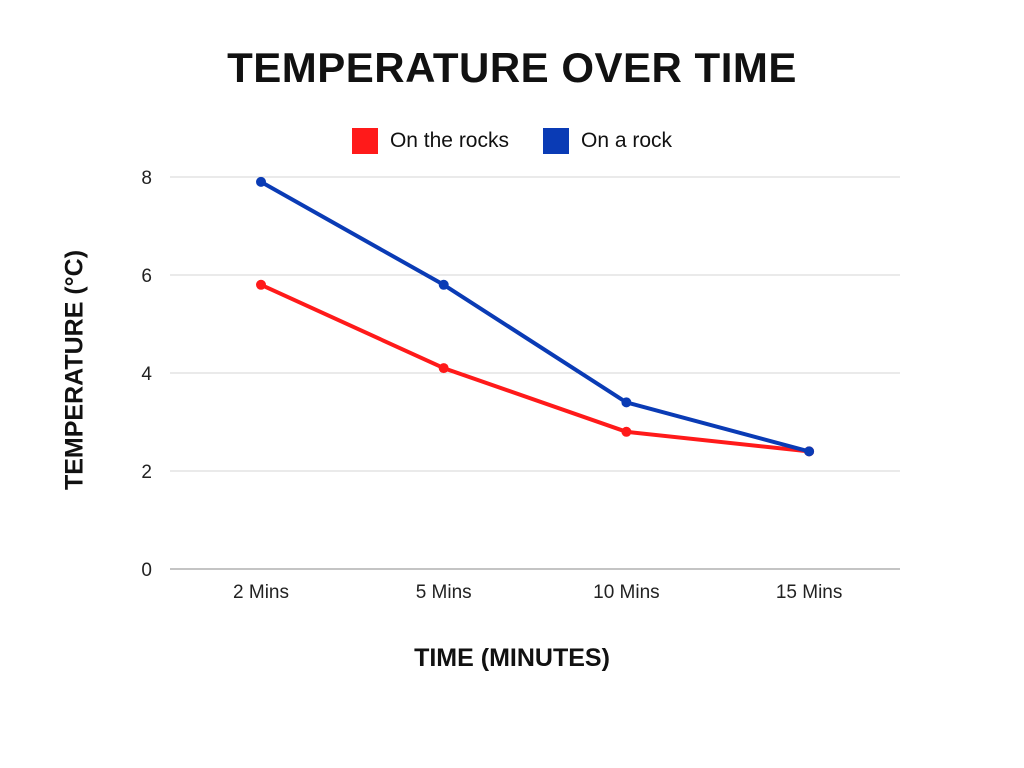 Image resolution: width=1024 pixels, height=768 pixels. What do you see at coordinates (261, 592) in the screenshot?
I see `x-tick-label: 2 Mins` at bounding box center [261, 592].